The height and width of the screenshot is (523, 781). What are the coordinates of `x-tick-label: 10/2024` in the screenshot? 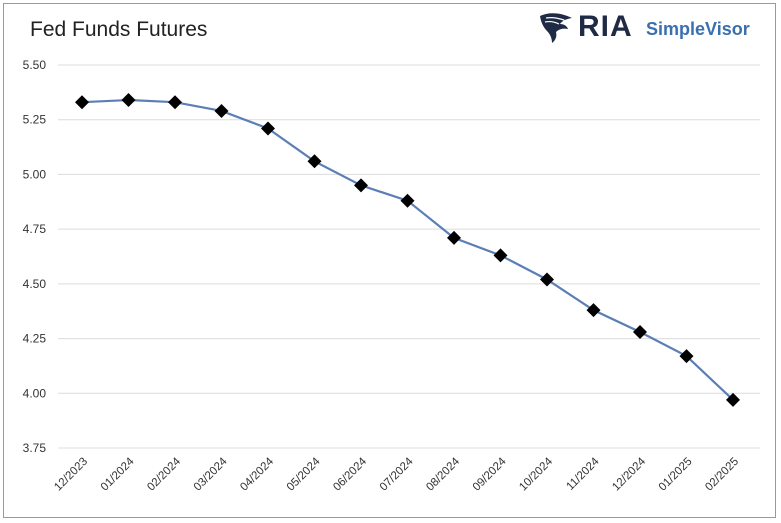 It's located at (536, 474).